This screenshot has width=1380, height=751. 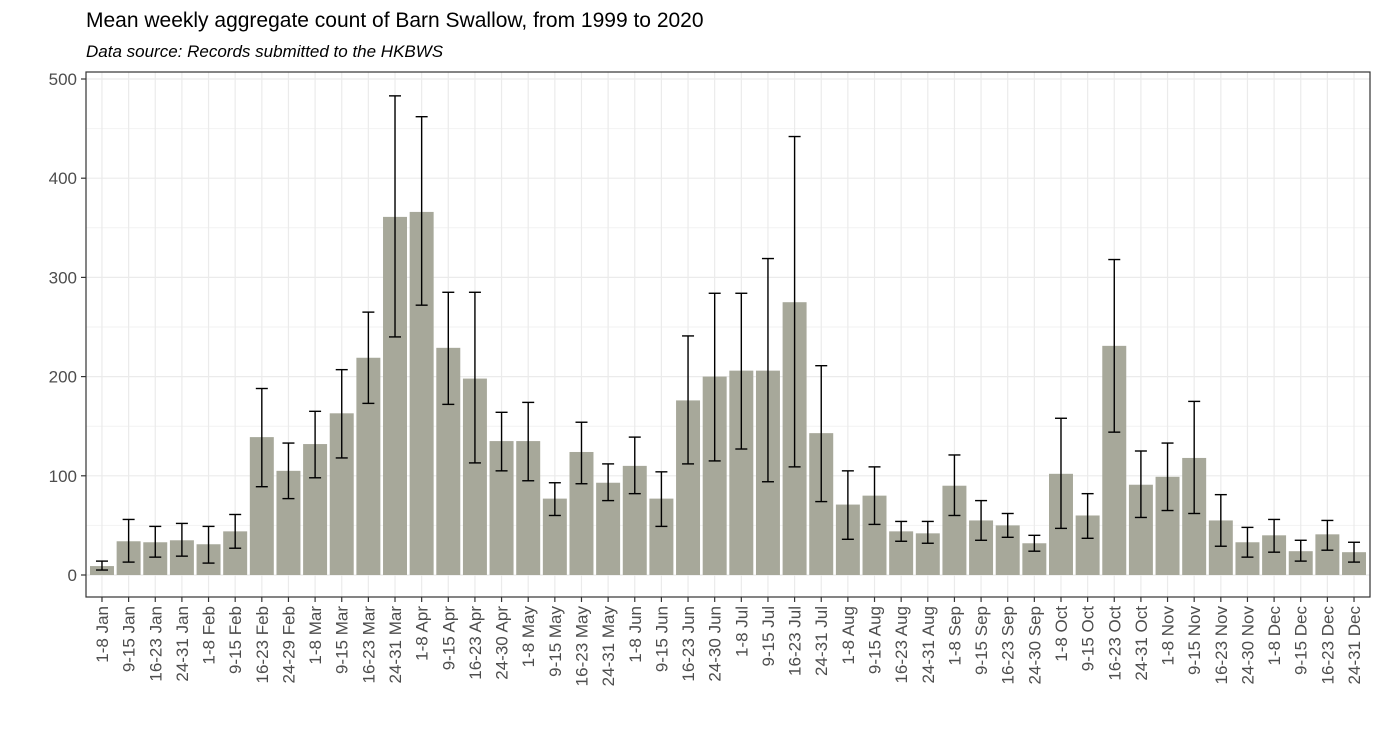 What do you see at coordinates (502, 643) in the screenshot?
I see `x-tick-label: 24-30 Apr` at bounding box center [502, 643].